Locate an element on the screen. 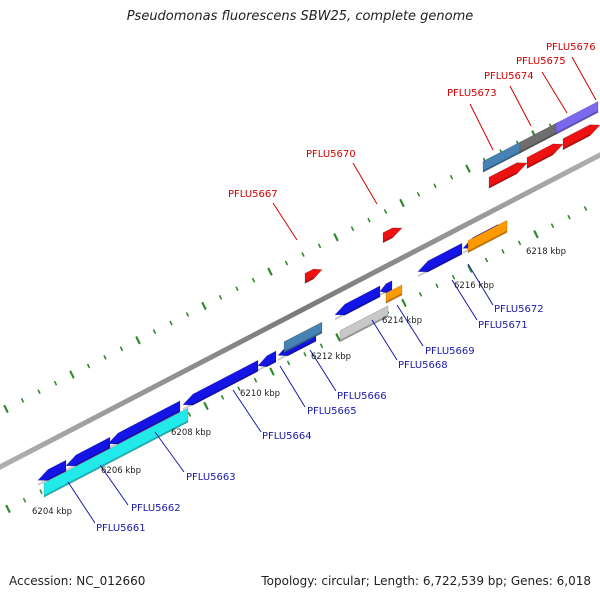 The width and height of the screenshot is (600, 600). leader-pflu5661 is located at coordinates (81, 502).